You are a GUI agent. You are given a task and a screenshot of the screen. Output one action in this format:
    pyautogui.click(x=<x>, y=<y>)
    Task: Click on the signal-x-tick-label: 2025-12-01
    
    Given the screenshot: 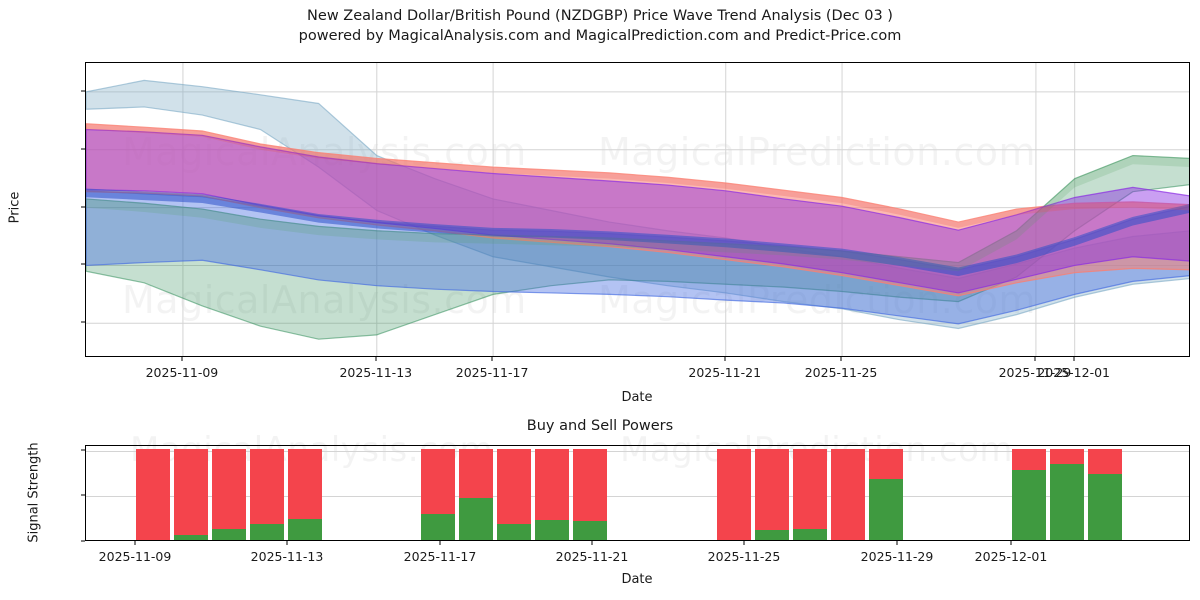 What is the action you would take?
    pyautogui.click(x=1011, y=556)
    